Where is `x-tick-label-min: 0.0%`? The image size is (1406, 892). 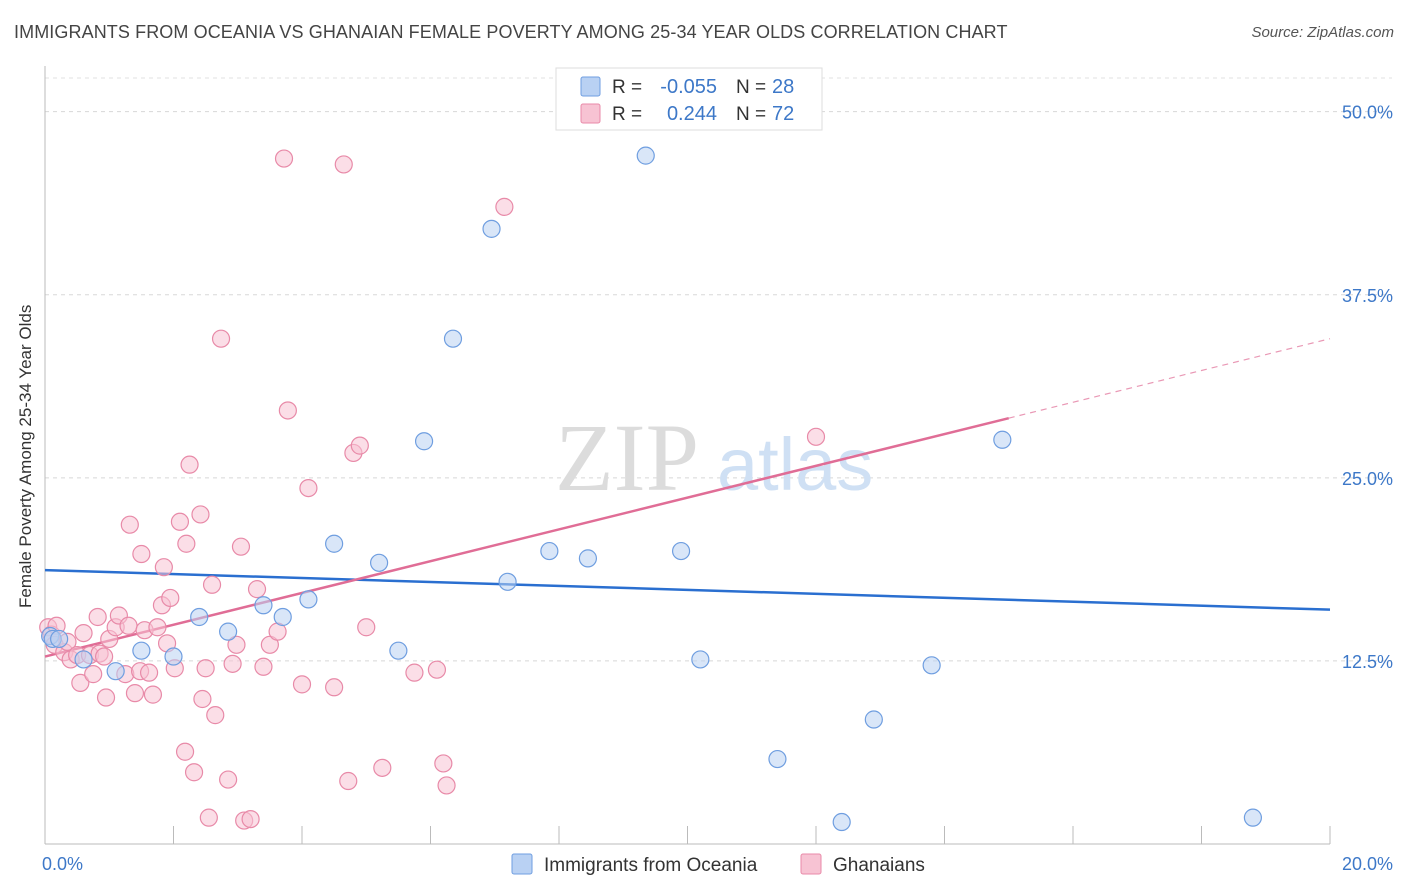
x-tick-label-min: 0.0% is located at coordinates (62, 864).